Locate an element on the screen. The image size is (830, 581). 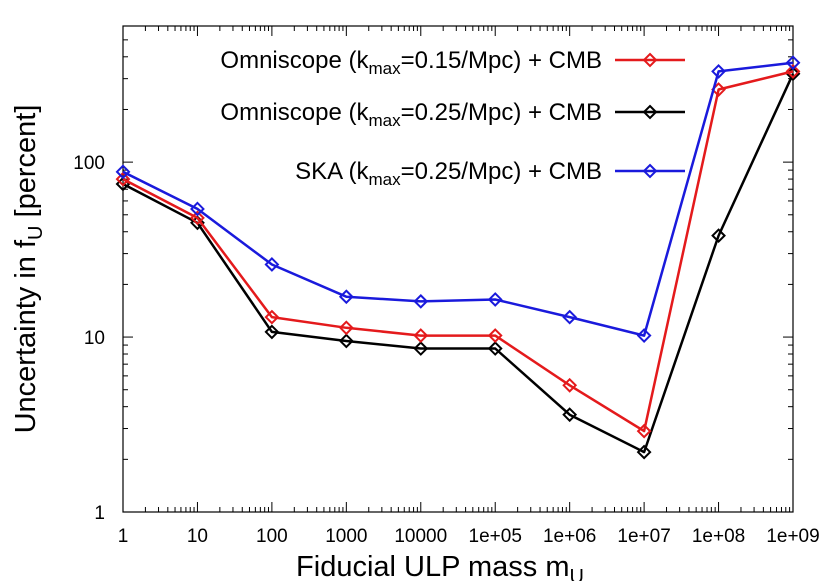
x-tick-label: 1e+09 is located at coordinates (792, 536).